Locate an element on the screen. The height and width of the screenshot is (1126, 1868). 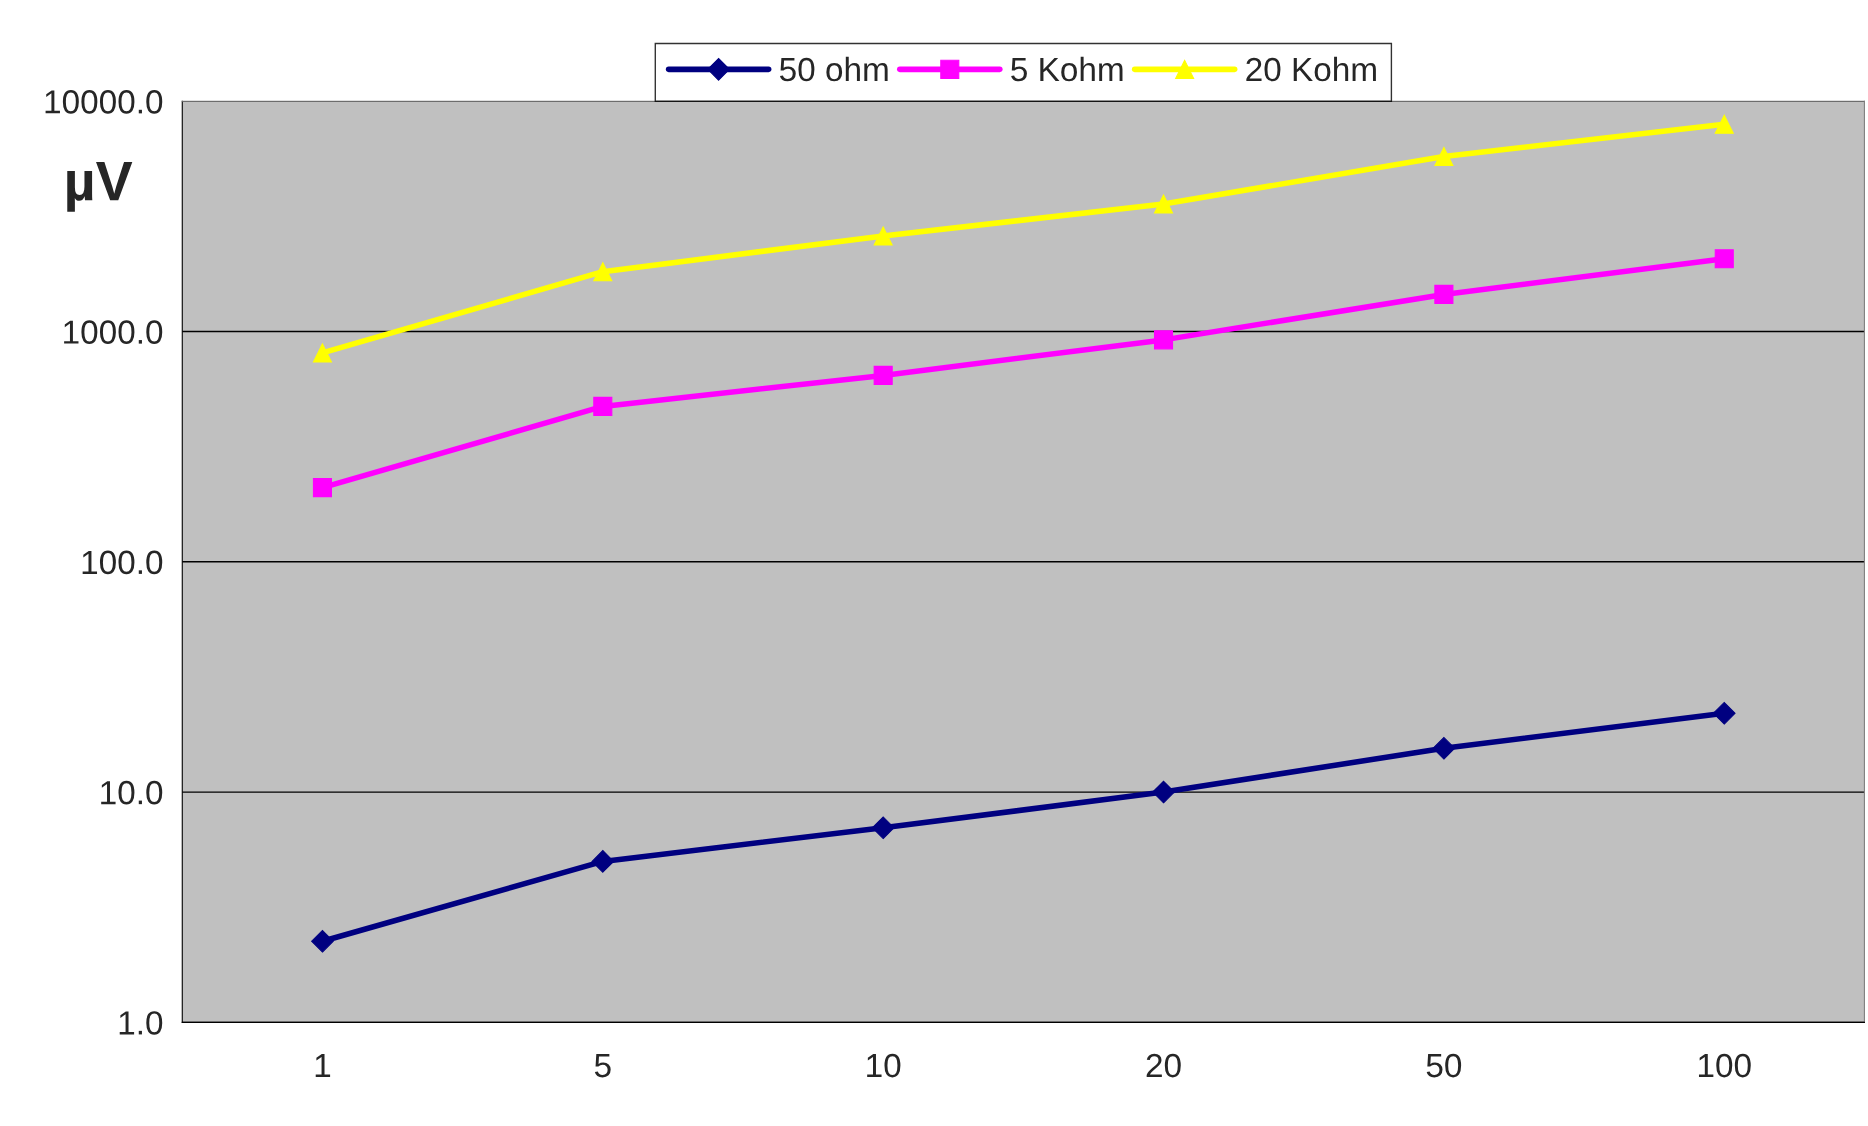
x-tick-label: 10 is located at coordinates (884, 1065).